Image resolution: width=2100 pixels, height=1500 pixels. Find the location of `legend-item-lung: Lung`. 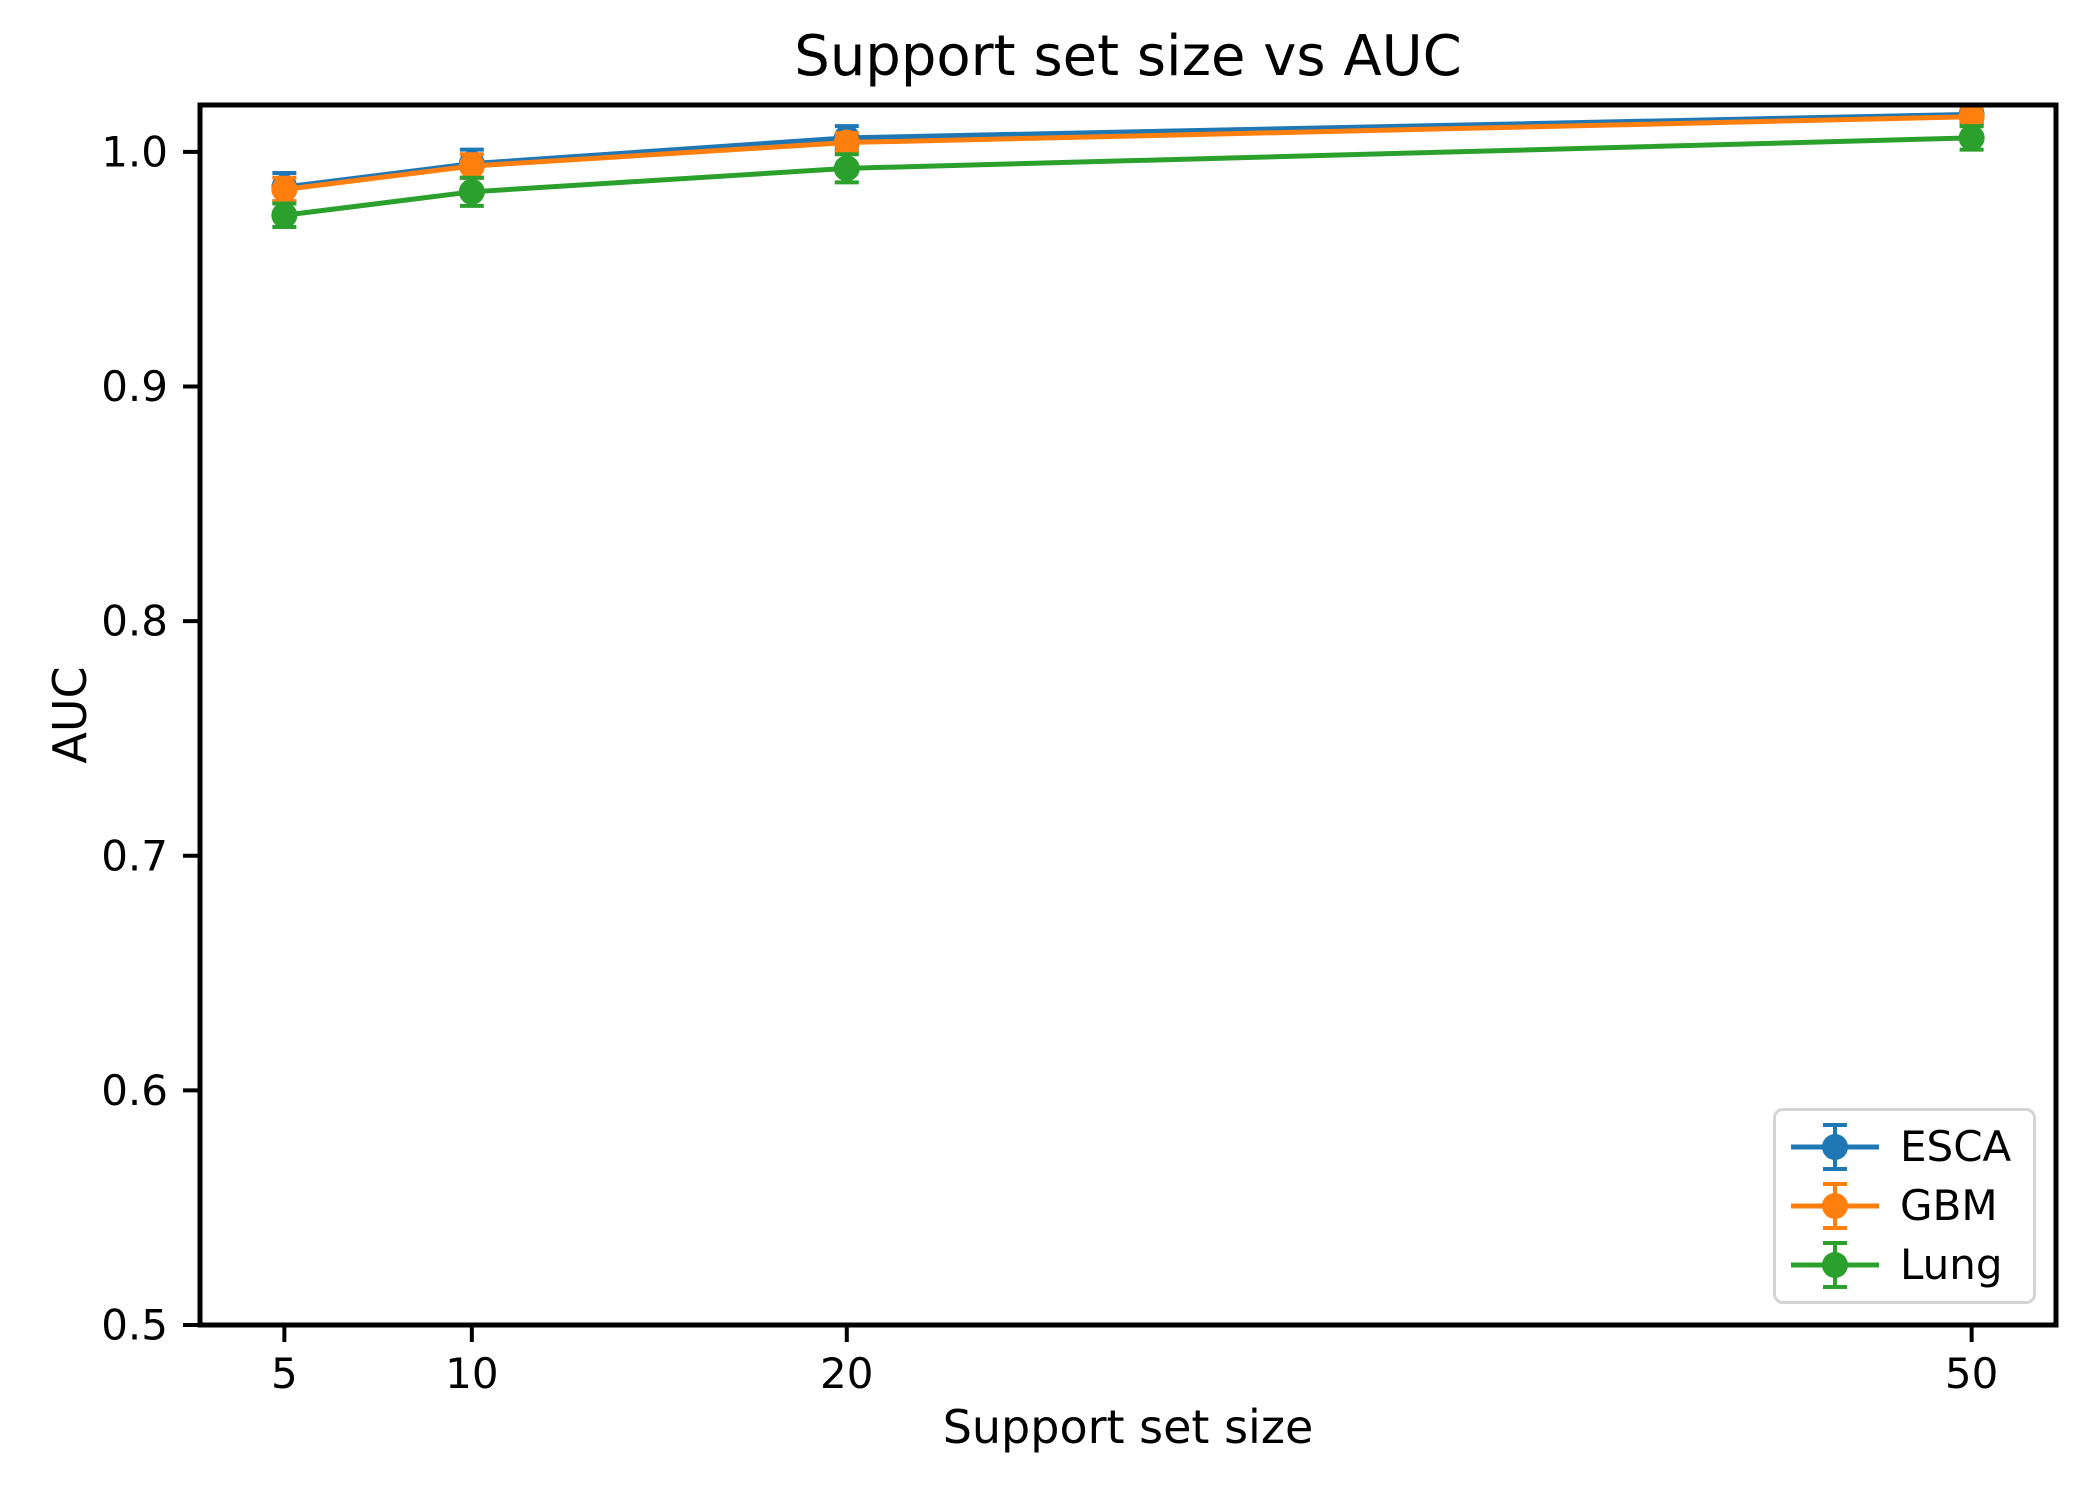

legend-item-lung: Lung is located at coordinates (1905, 1265).